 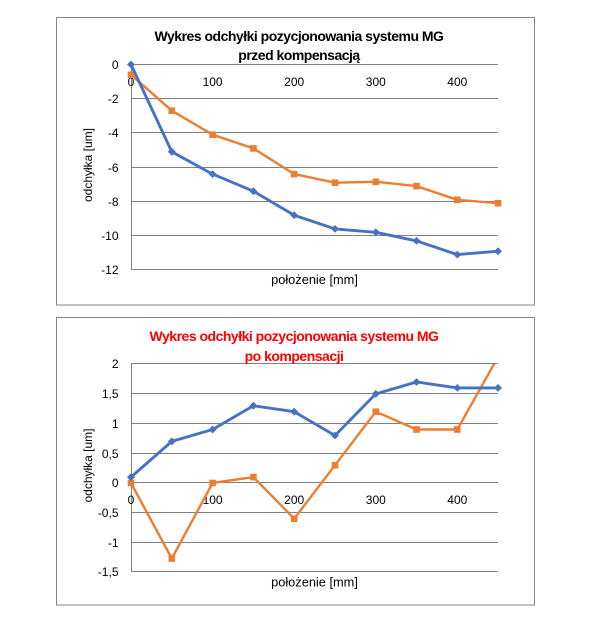 What do you see at coordinates (108, 572) in the screenshot?
I see `svg-text: -1,5` at bounding box center [108, 572].